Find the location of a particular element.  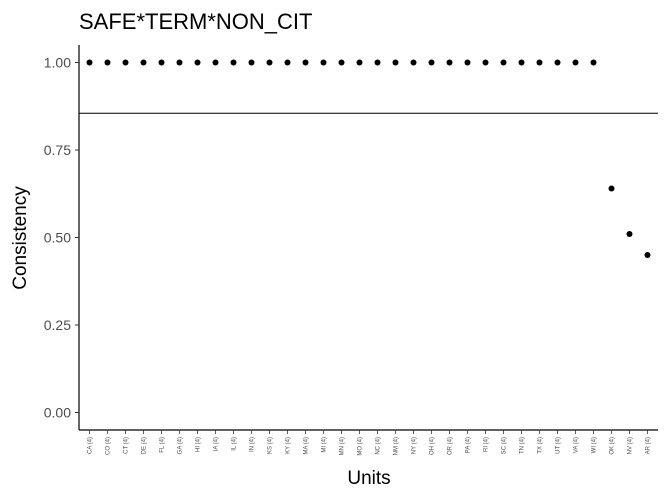

x-tick-label: CO (4) is located at coordinates (109, 446).